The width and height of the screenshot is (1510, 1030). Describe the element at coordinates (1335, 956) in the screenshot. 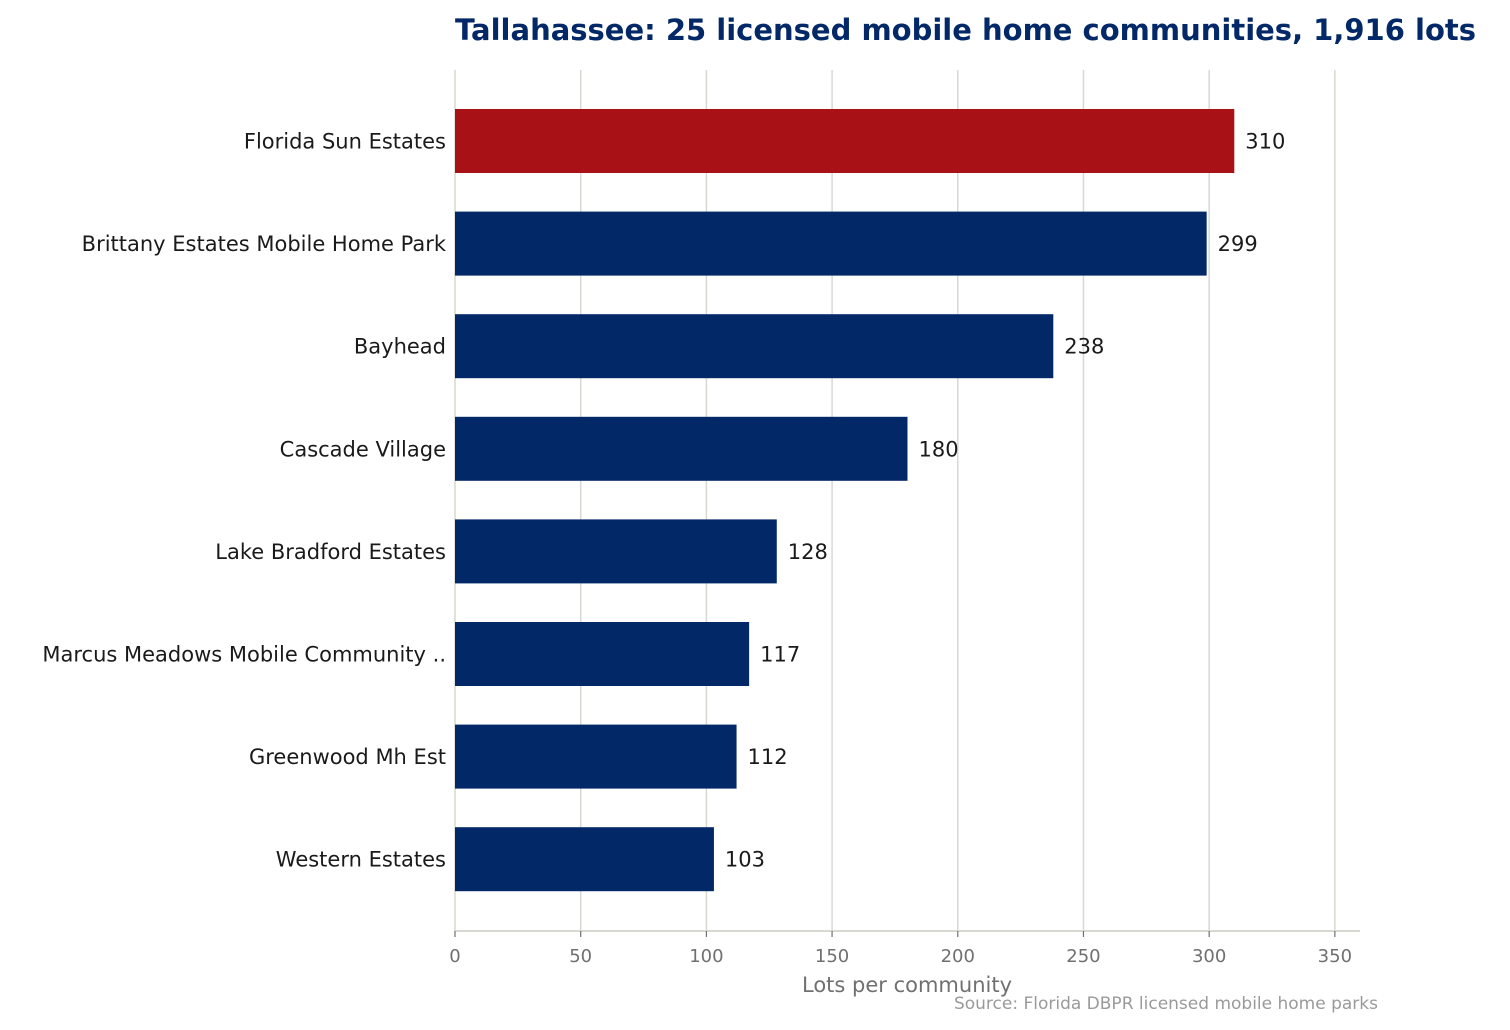

I see `tick-label: 350` at that location.